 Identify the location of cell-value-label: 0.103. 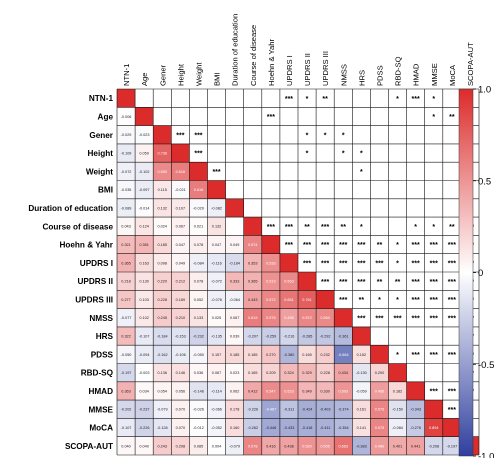
(144, 300).